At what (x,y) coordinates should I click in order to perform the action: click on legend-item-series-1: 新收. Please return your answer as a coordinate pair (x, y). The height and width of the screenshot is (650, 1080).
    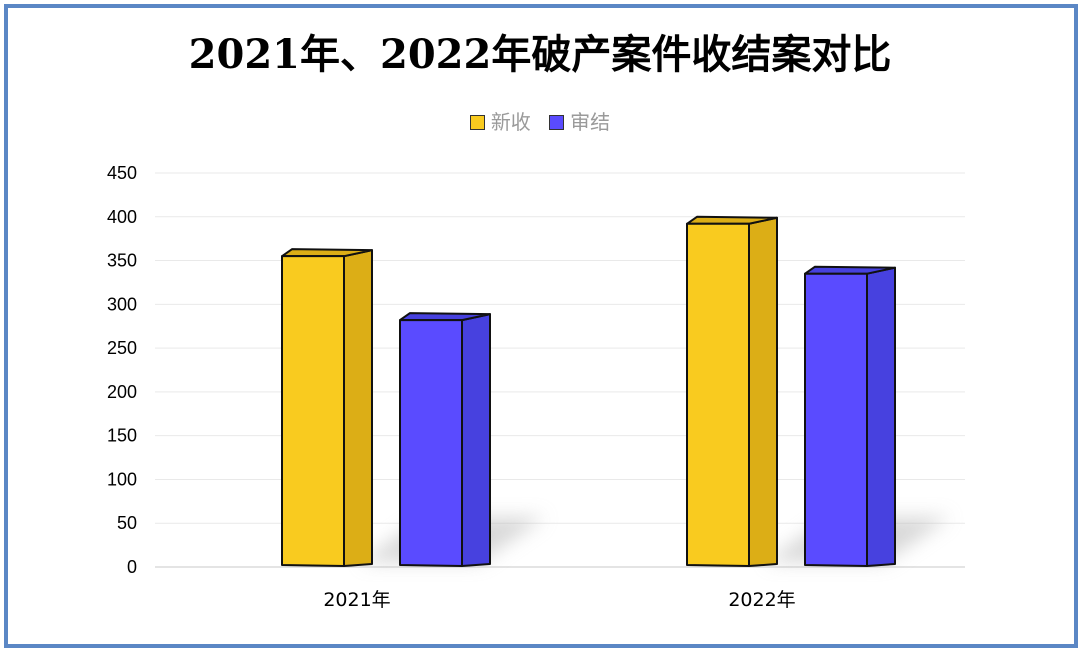
    Looking at the image, I should click on (500, 120).